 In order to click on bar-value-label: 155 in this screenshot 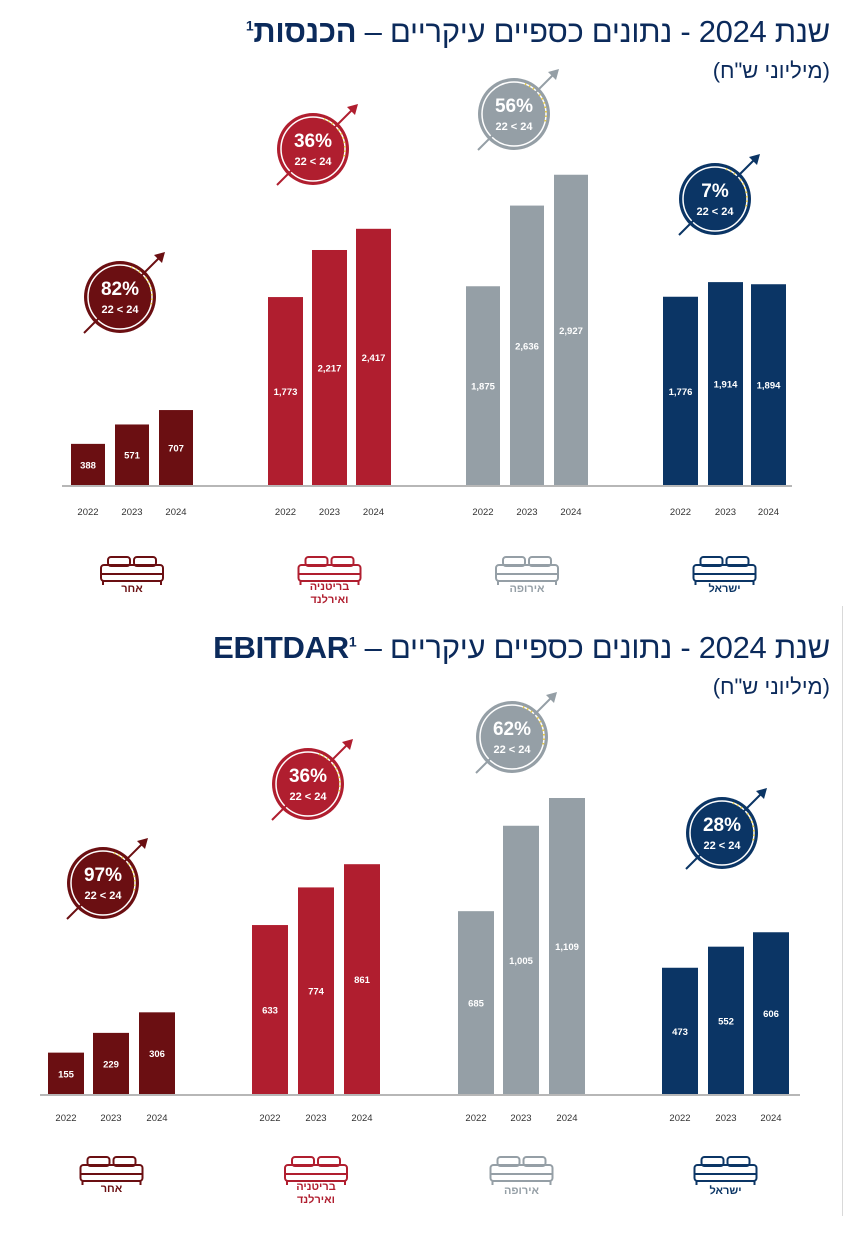, I will do `click(66, 1074)`.